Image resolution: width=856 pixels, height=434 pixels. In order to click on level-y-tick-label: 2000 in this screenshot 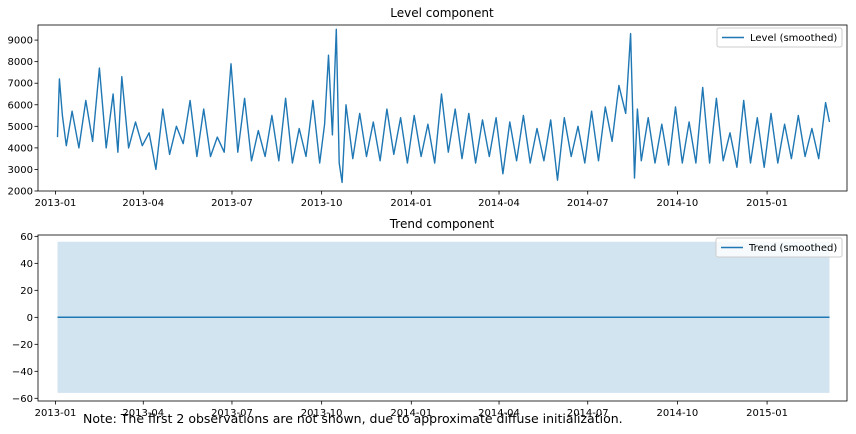, I will do `click(20, 192)`.